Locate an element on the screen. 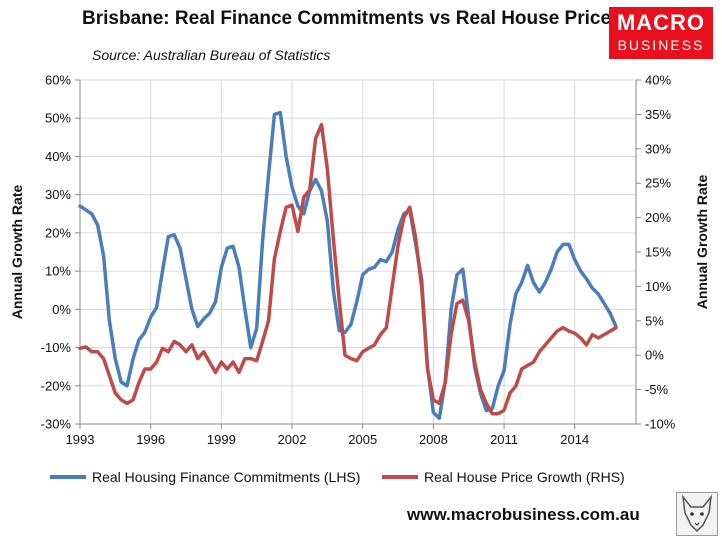 The width and height of the screenshot is (722, 540). left-axis-tick-label: 50% is located at coordinates (58, 118).